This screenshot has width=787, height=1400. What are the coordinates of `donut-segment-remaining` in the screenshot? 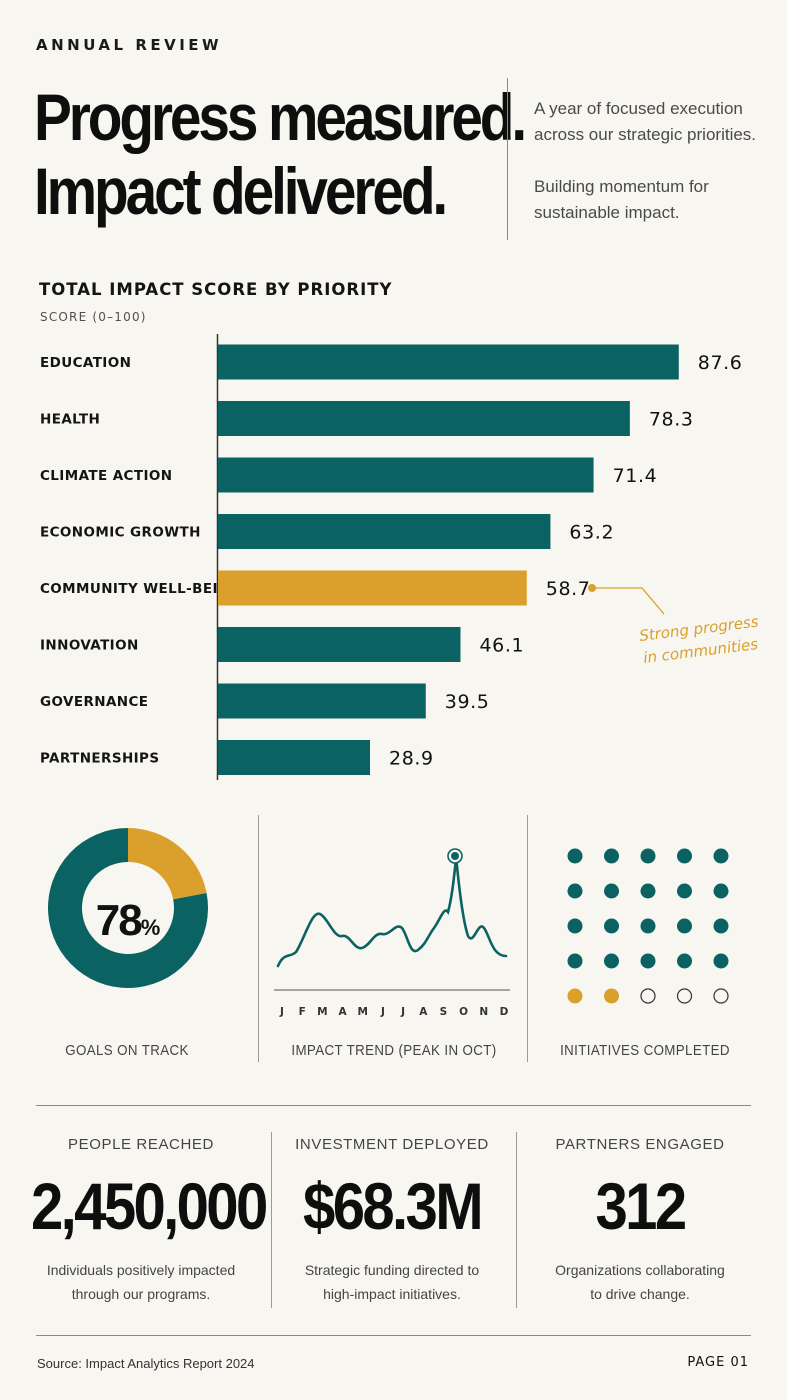 It's located at (167, 864).